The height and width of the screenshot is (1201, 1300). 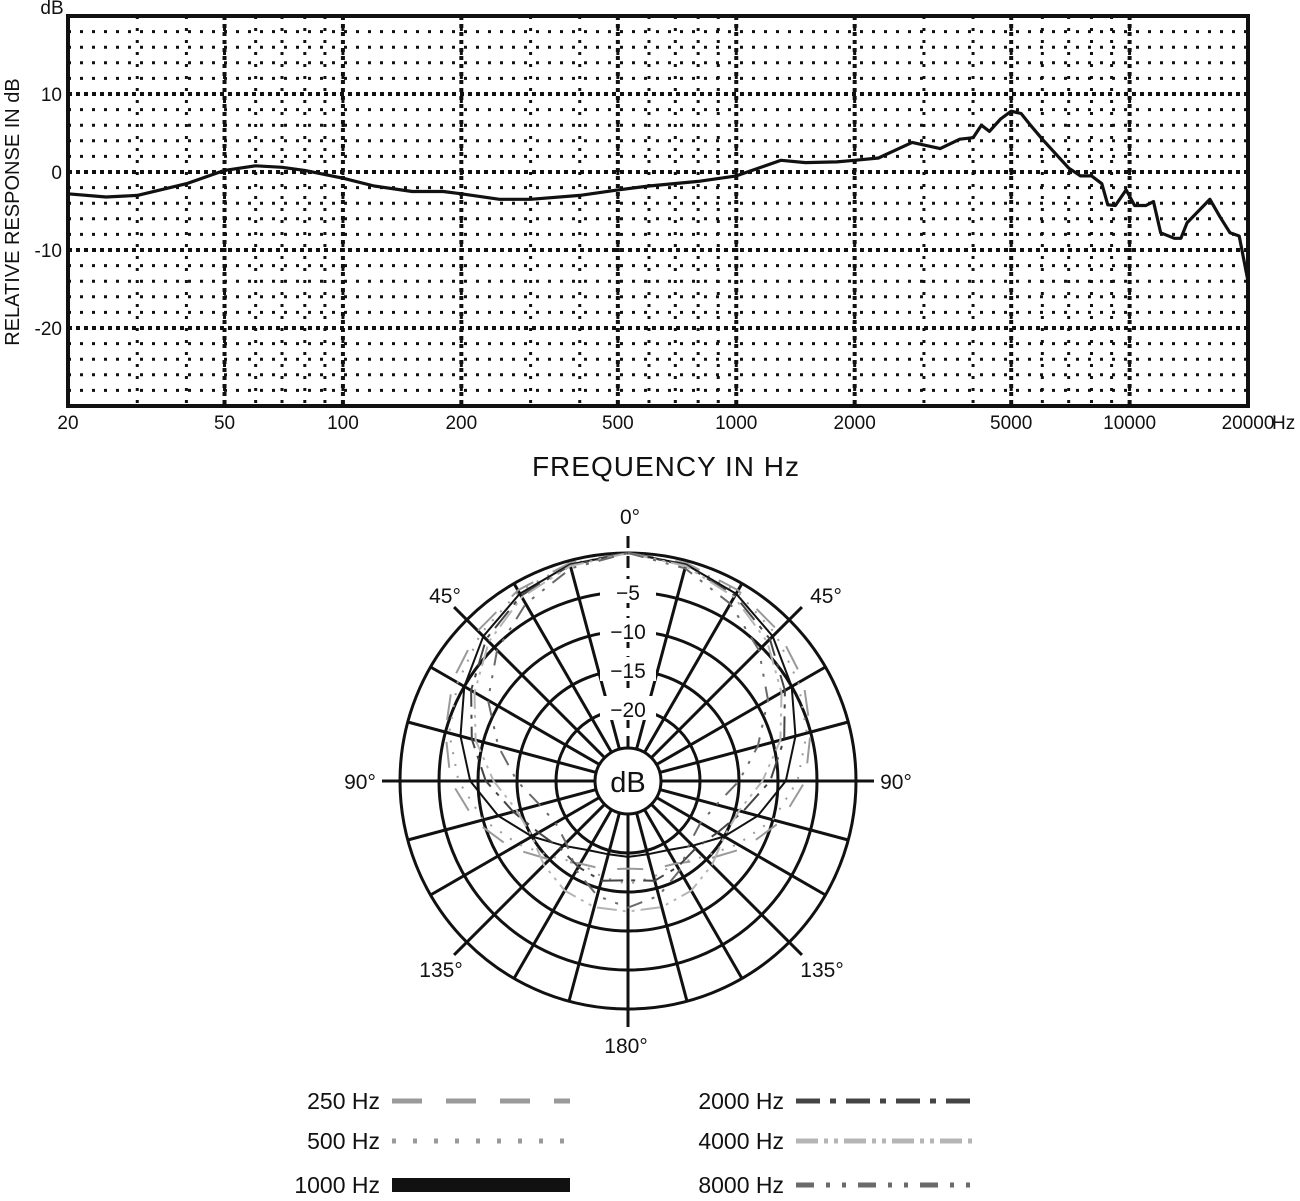 I want to click on polar-ring-label: −20, so click(x=628, y=710).